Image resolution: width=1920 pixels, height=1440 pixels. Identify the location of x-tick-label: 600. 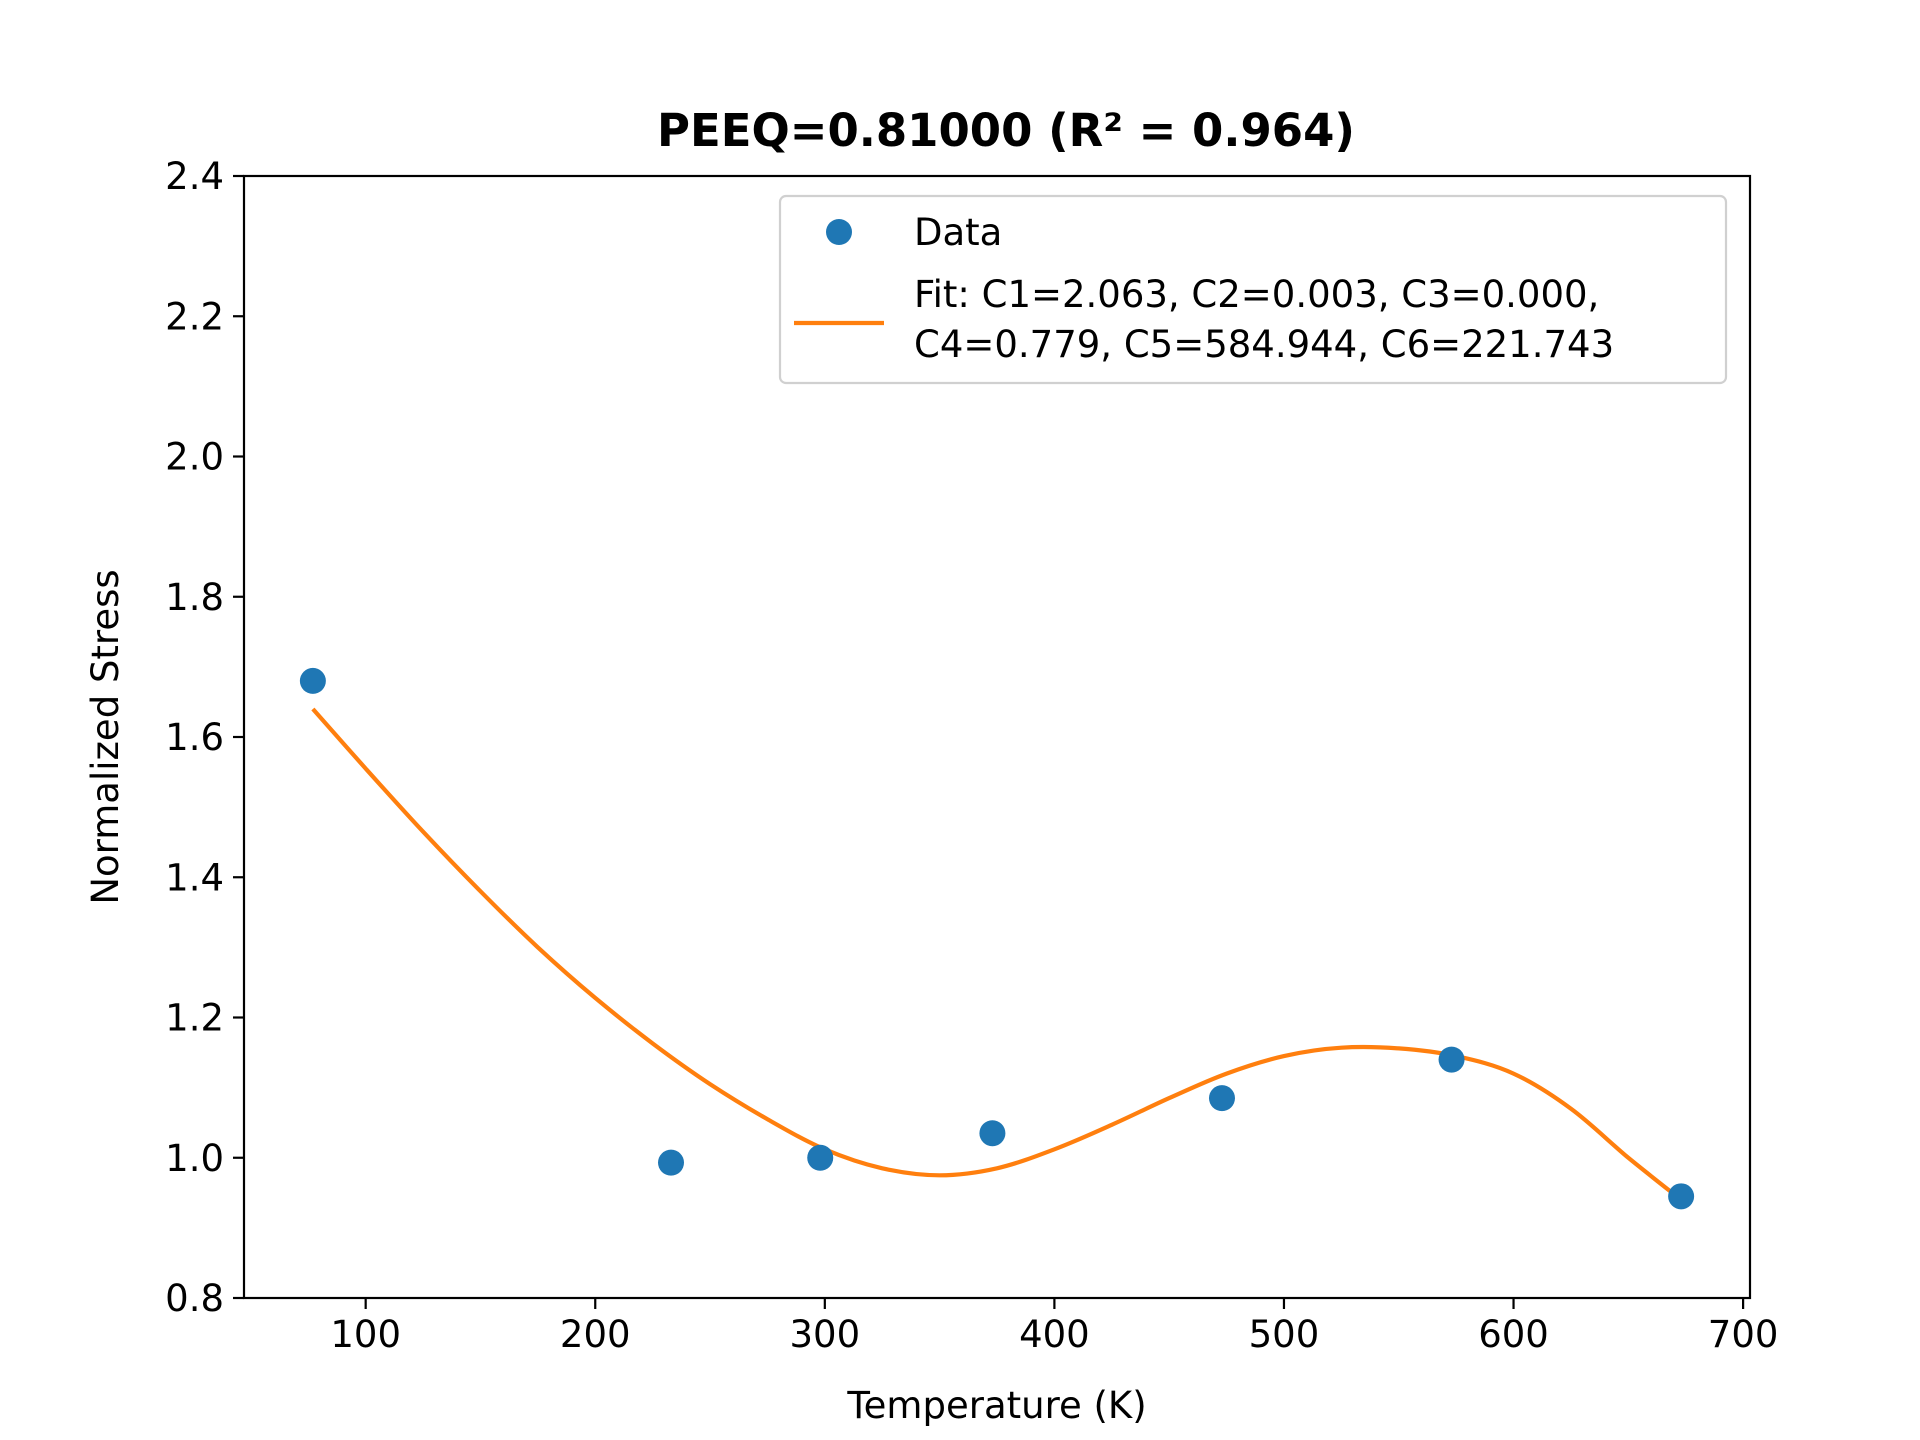
(1513, 1334).